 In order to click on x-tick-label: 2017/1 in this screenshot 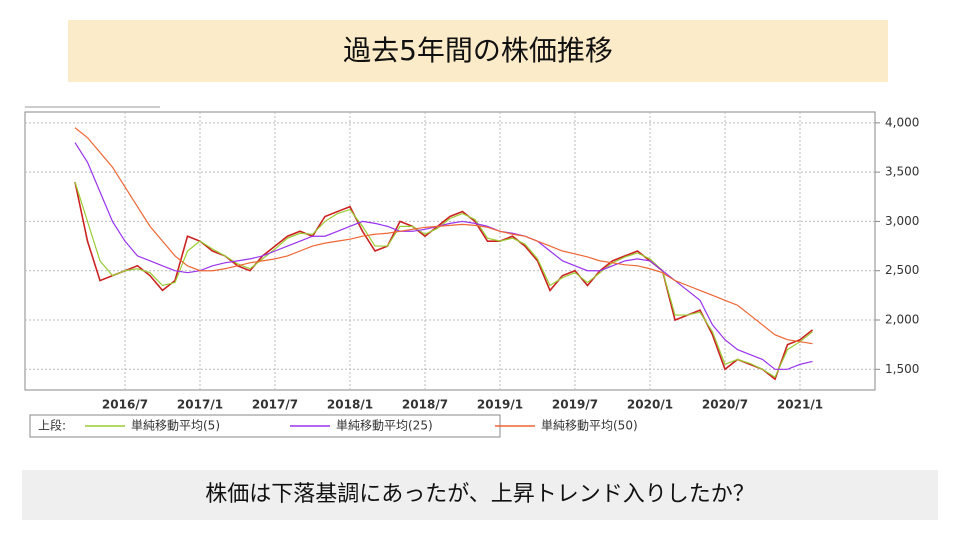, I will do `click(200, 405)`.